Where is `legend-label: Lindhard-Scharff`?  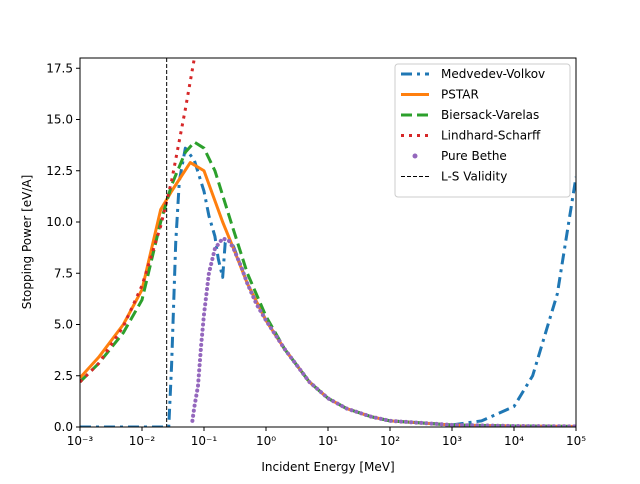
legend-label: Lindhard-Scharff is located at coordinates (491, 136).